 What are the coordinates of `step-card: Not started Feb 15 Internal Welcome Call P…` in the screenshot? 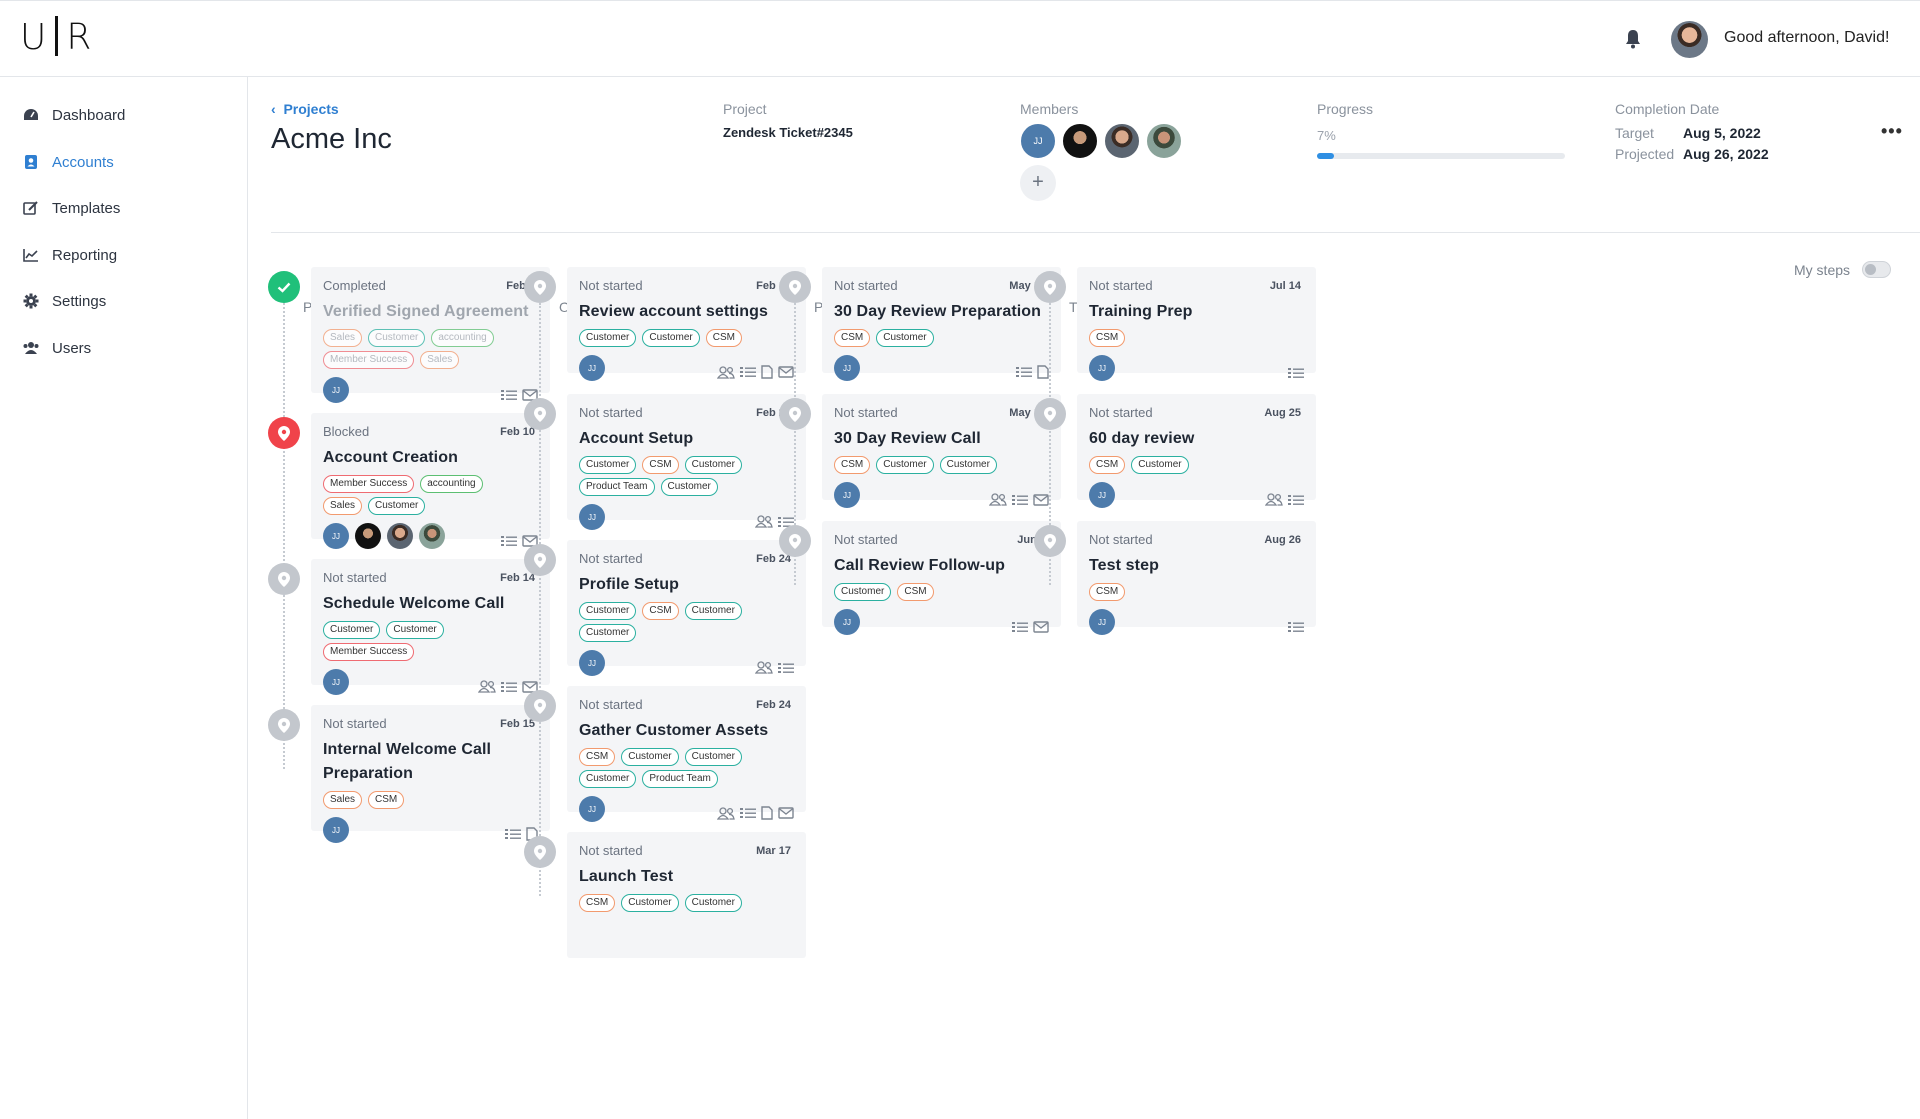 It's located at (430, 774).